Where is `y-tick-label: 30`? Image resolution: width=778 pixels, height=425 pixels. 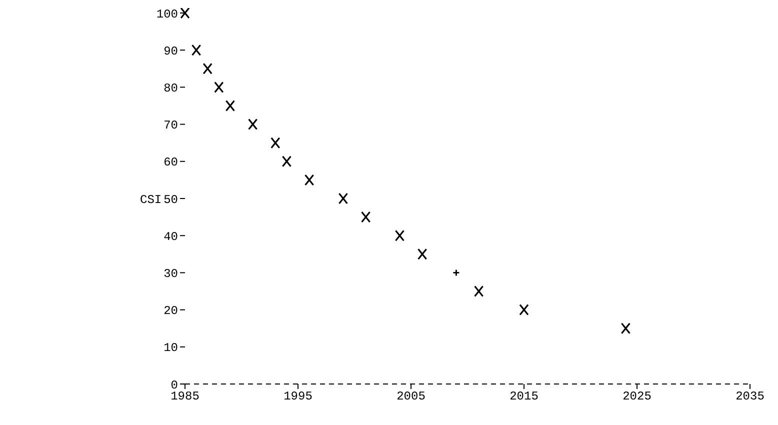 y-tick-label: 30 is located at coordinates (171, 273).